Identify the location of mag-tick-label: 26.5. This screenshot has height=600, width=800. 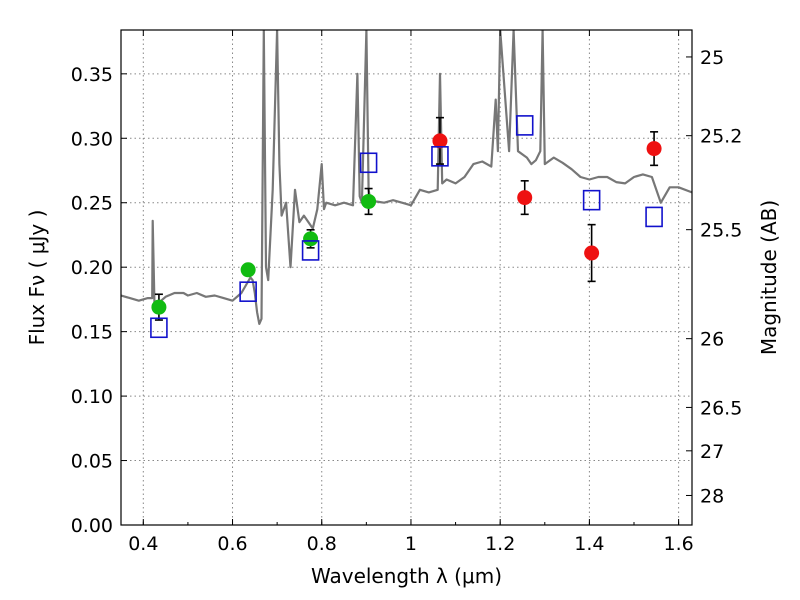
(721, 408).